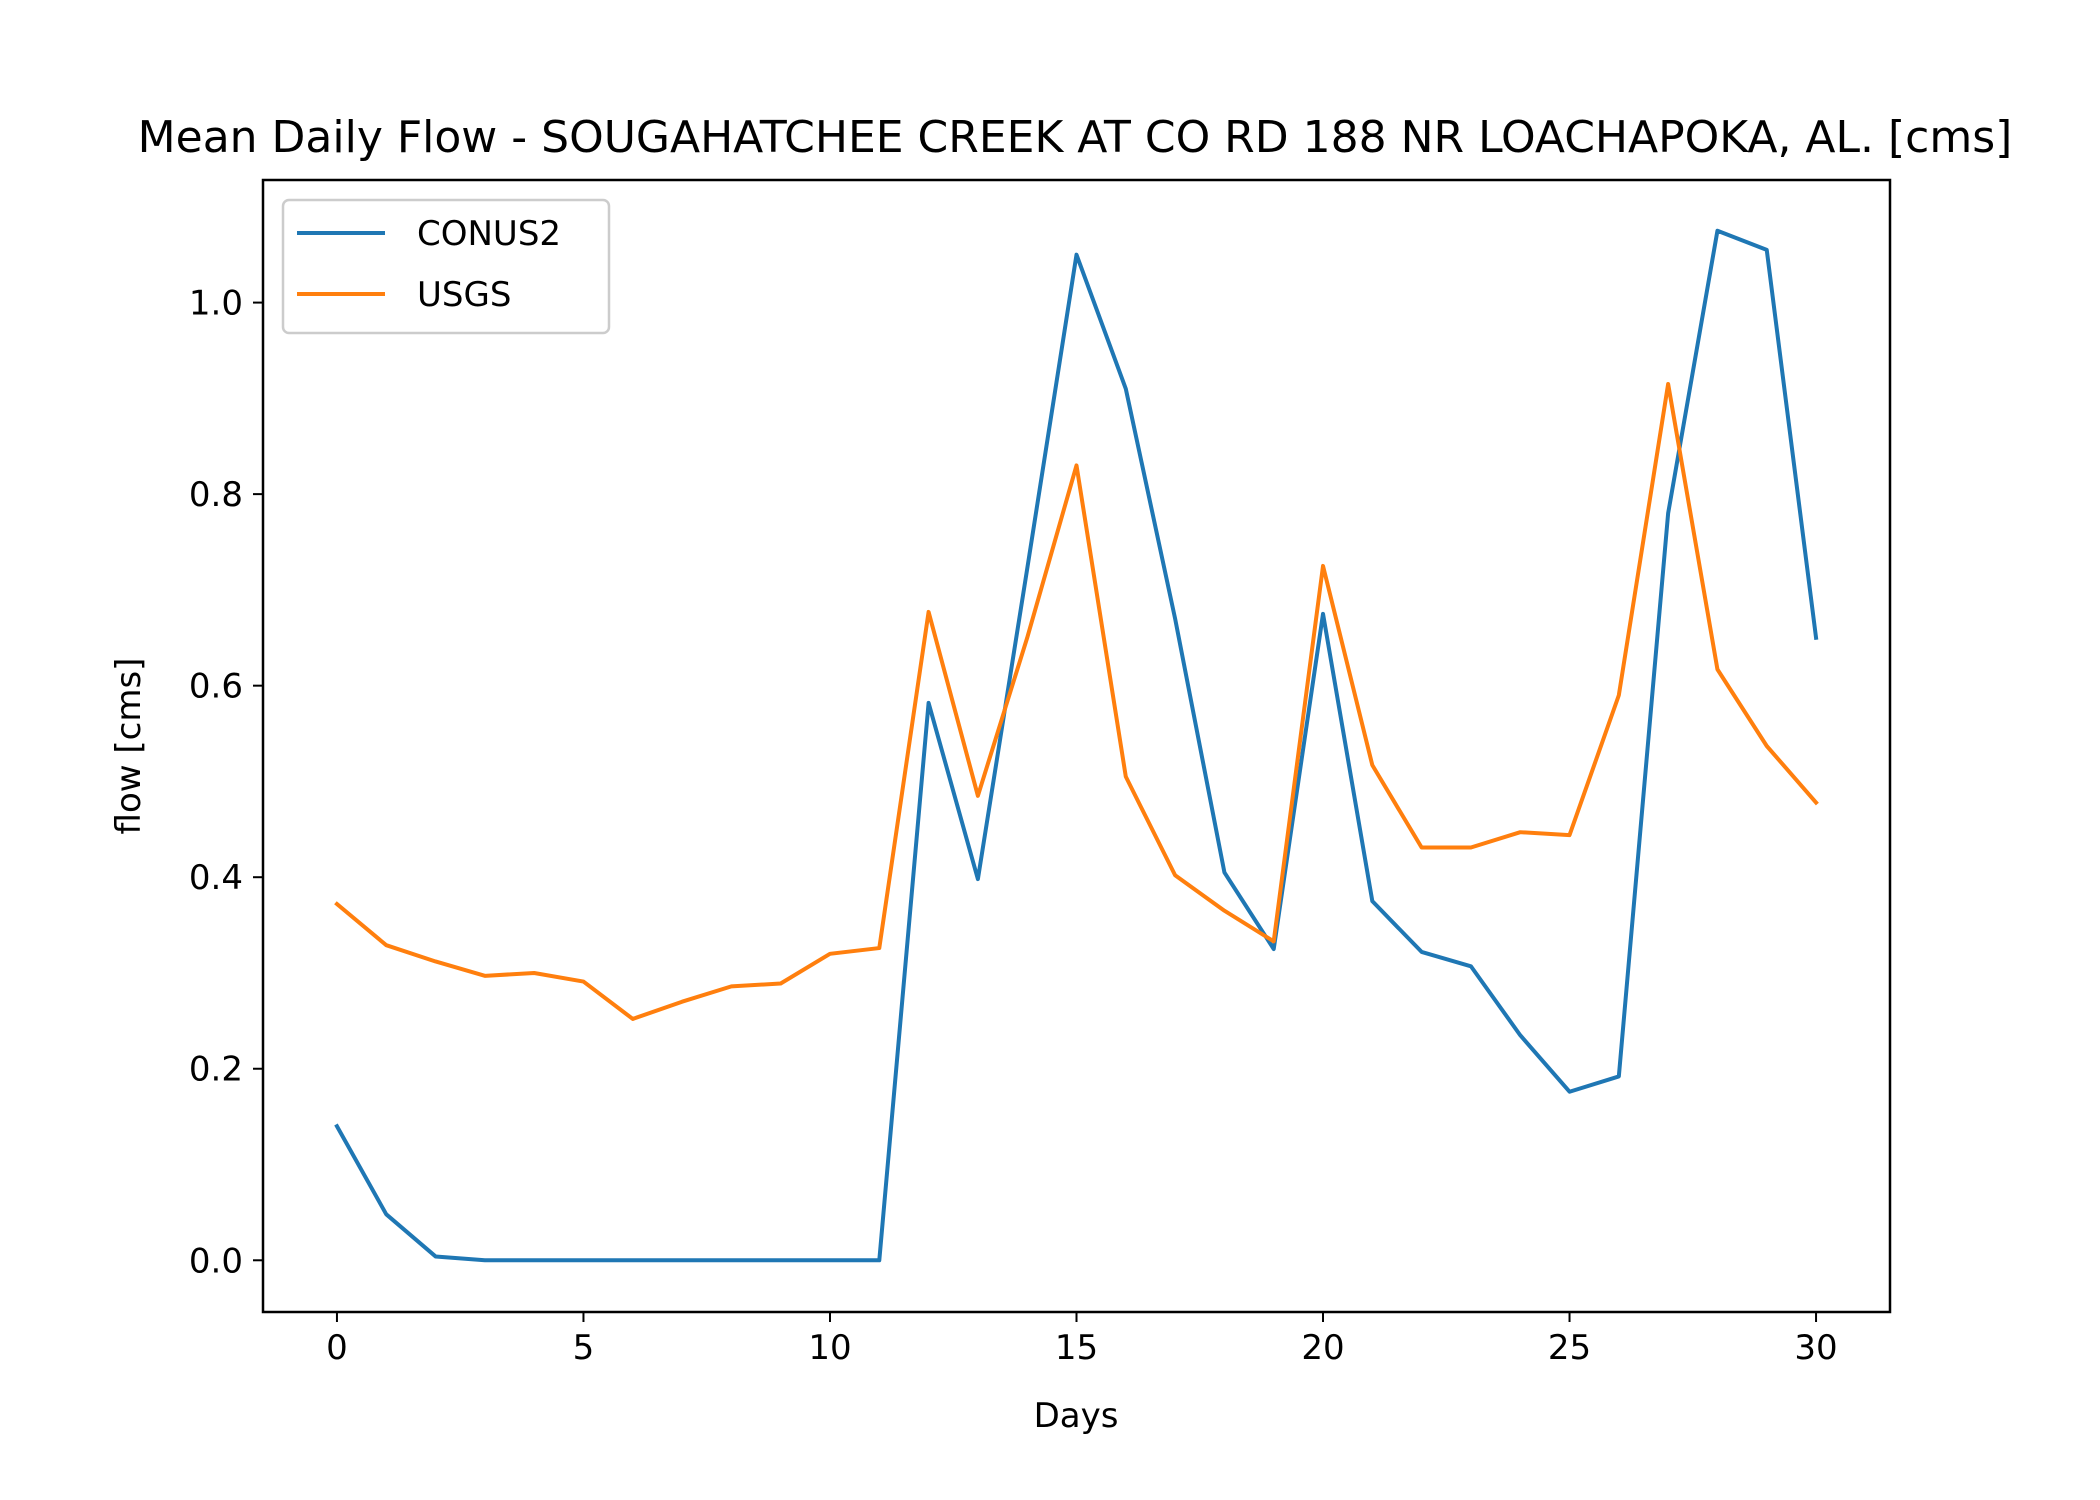  I want to click on legend: CONUS2 USGS, so click(446, 266).